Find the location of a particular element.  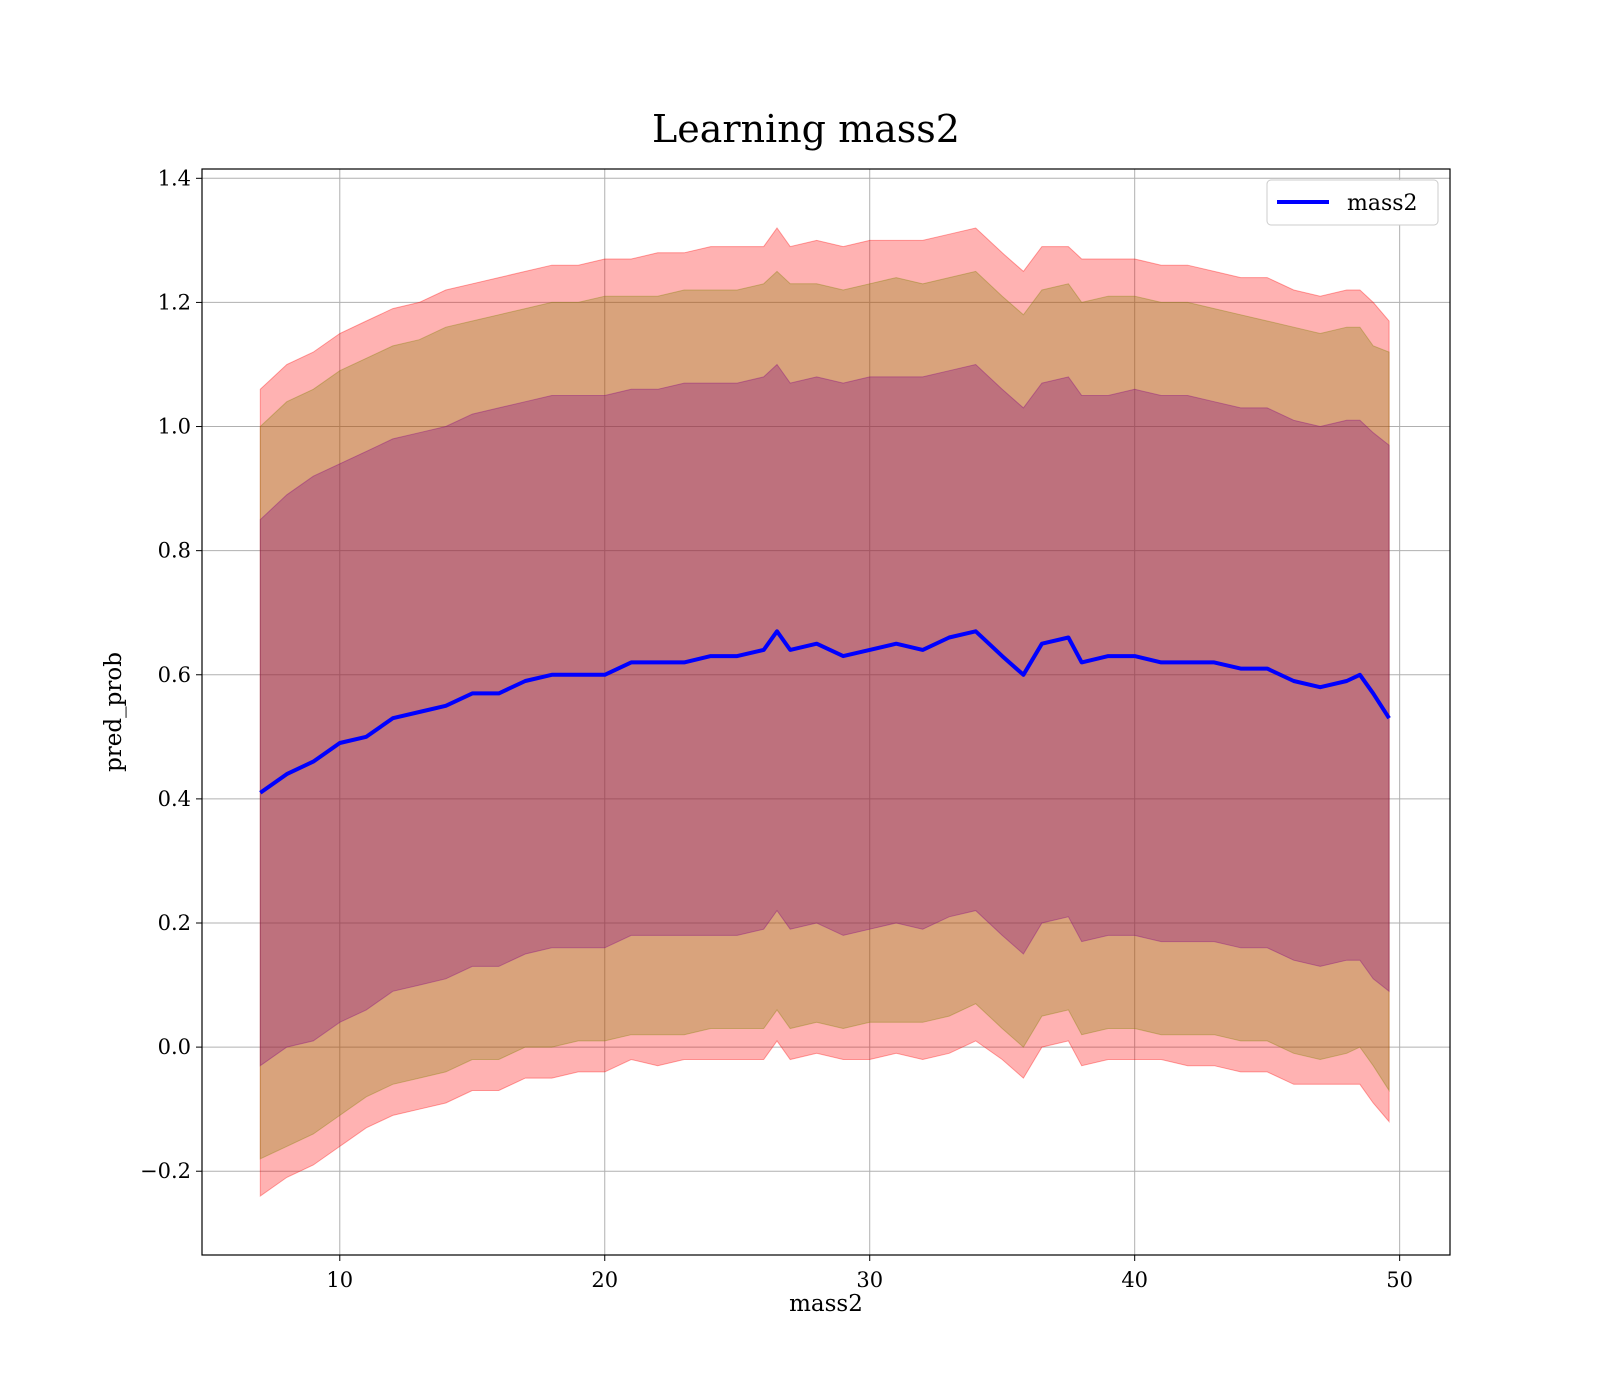

legend-label: mass2 is located at coordinates (1382, 203).